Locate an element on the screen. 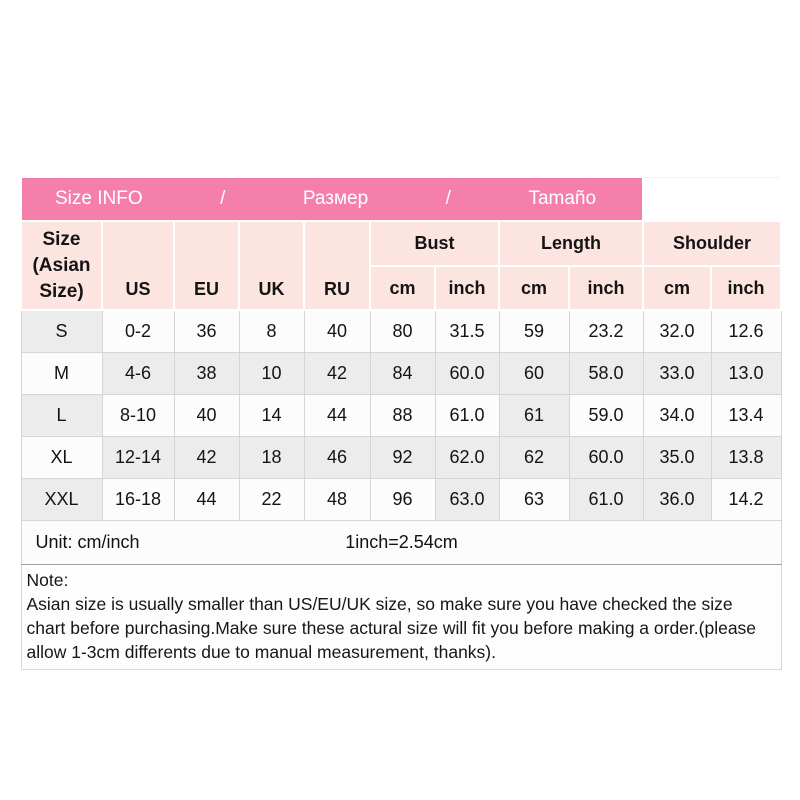 The width and height of the screenshot is (800, 800). size-cell: S is located at coordinates (61, 331).